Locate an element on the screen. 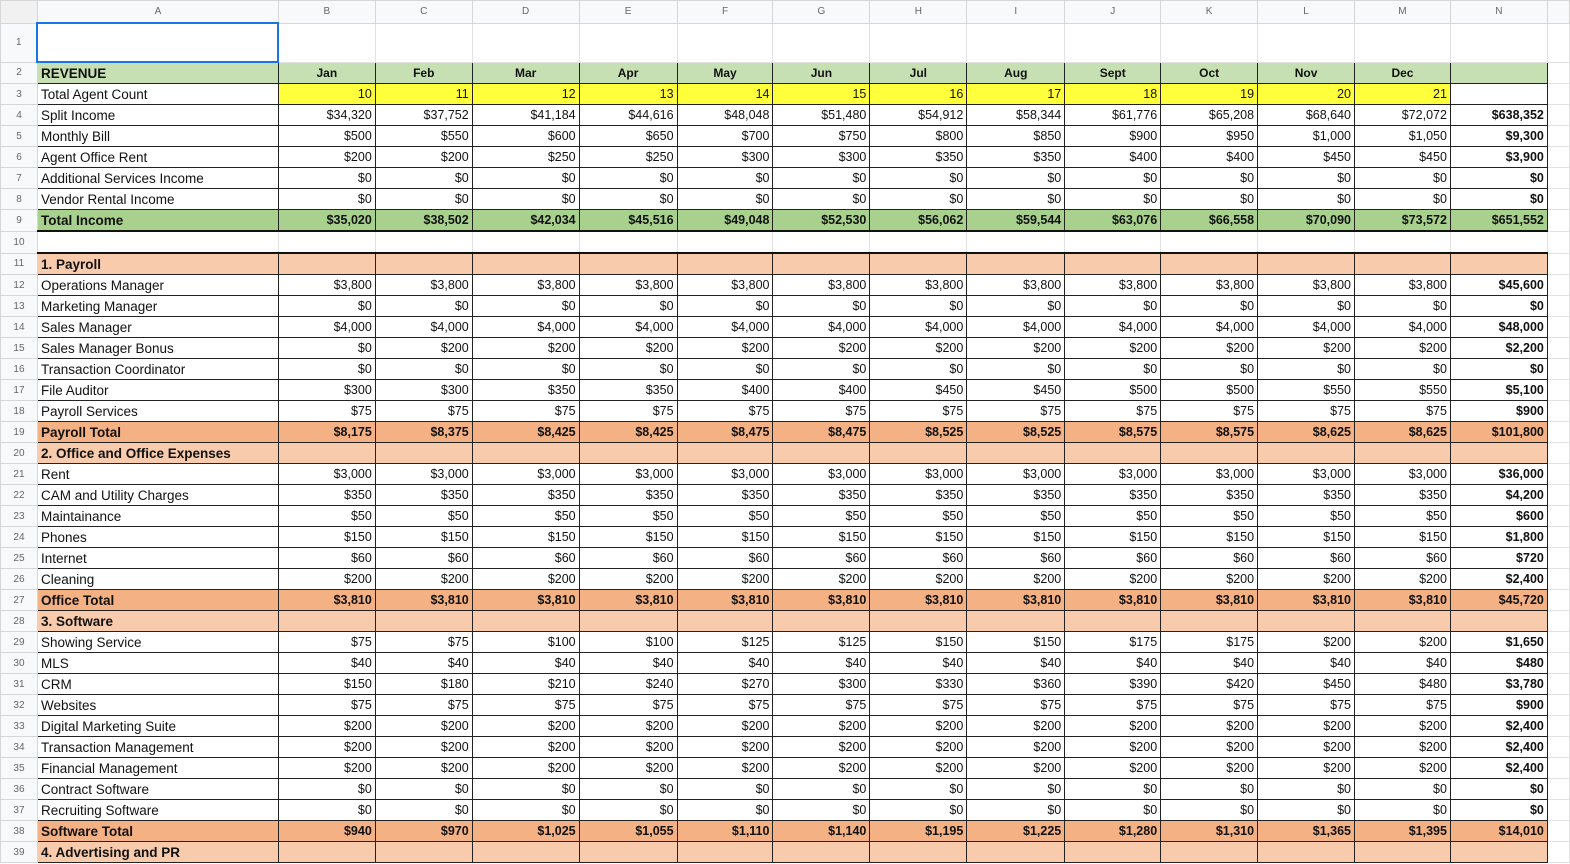  cell-value: $1,110 is located at coordinates (725, 831).